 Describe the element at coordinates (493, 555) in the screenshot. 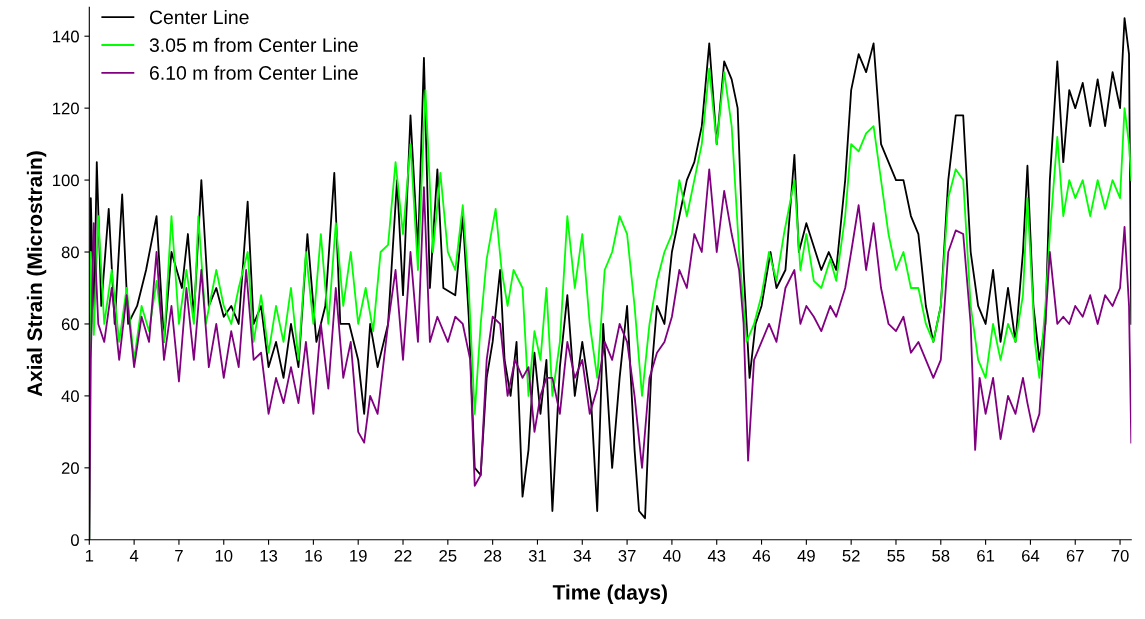

I see `x-tick-label: 28` at that location.